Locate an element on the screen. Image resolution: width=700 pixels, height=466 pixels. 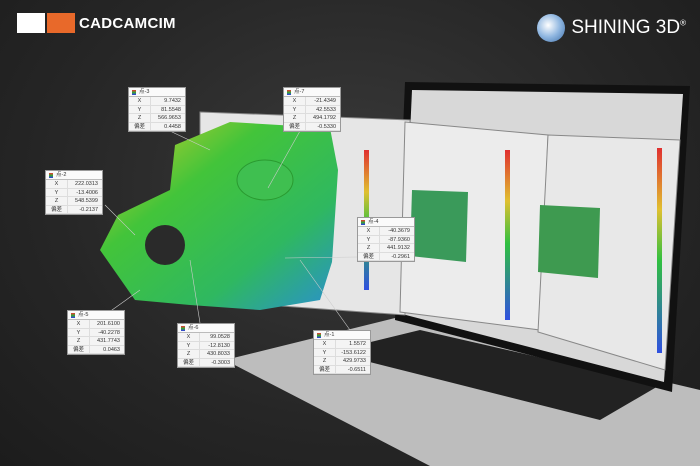
row-value: 441.9132 is located at coordinates (398, 248).